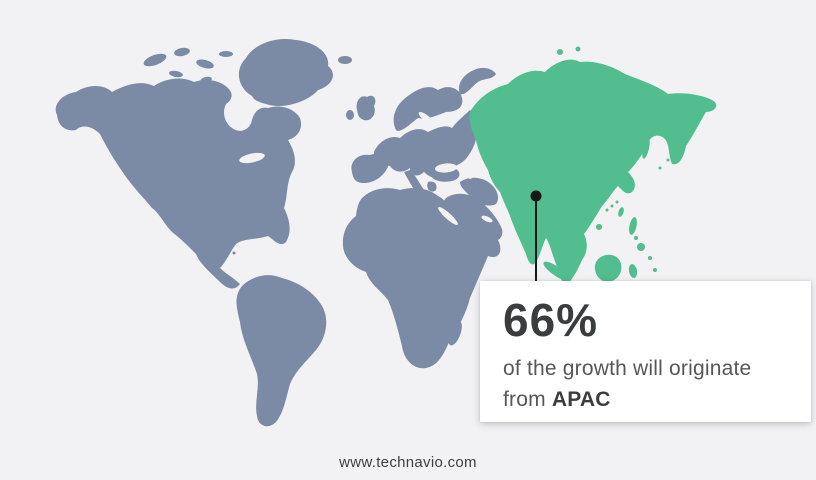  What do you see at coordinates (425, 144) in the screenshot?
I see `landmass-europe` at bounding box center [425, 144].